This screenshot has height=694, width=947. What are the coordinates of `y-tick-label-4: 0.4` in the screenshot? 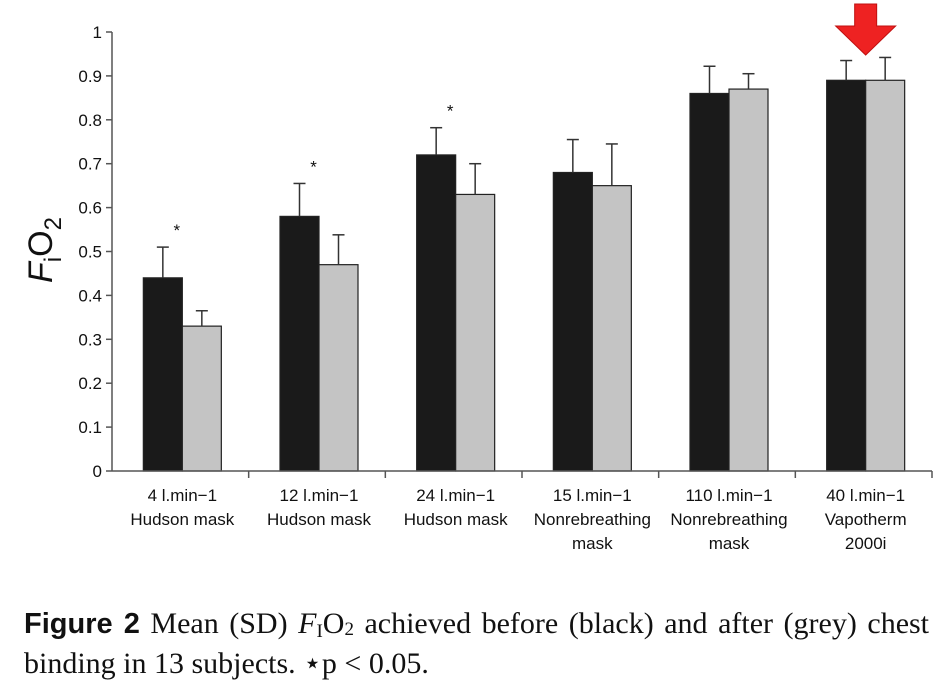 It's located at (90, 295).